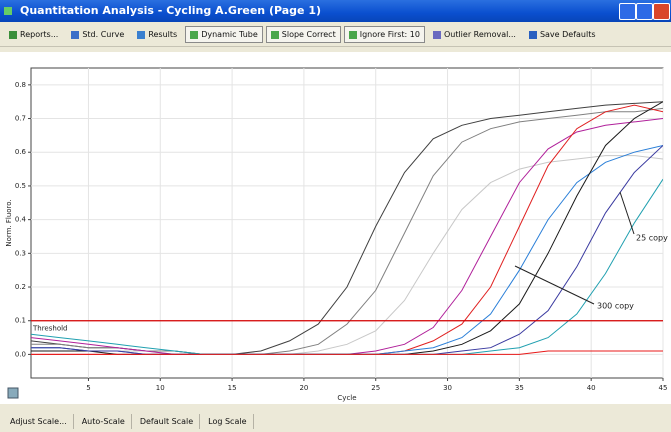 This screenshot has height=432, width=671. I want to click on button-label: Log Scale, so click(227, 421).